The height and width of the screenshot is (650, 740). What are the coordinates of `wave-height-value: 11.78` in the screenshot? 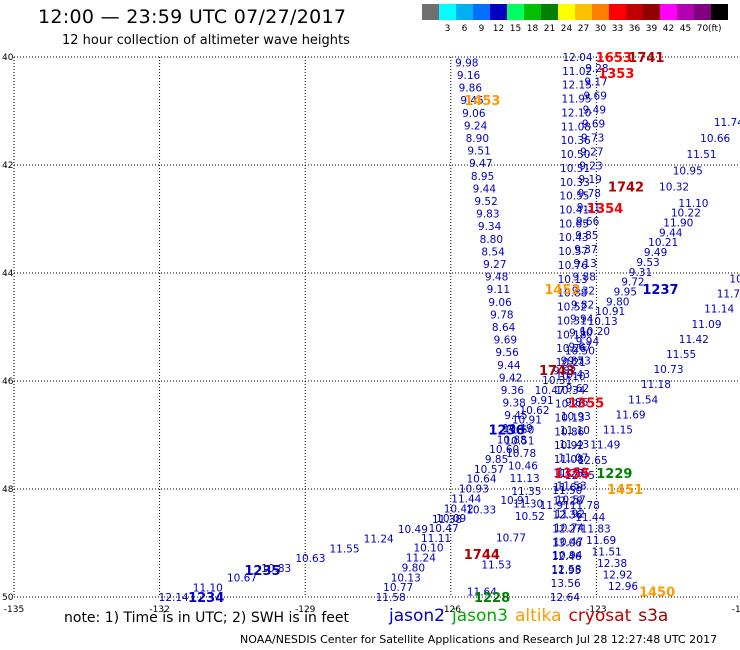 It's located at (728, 295).